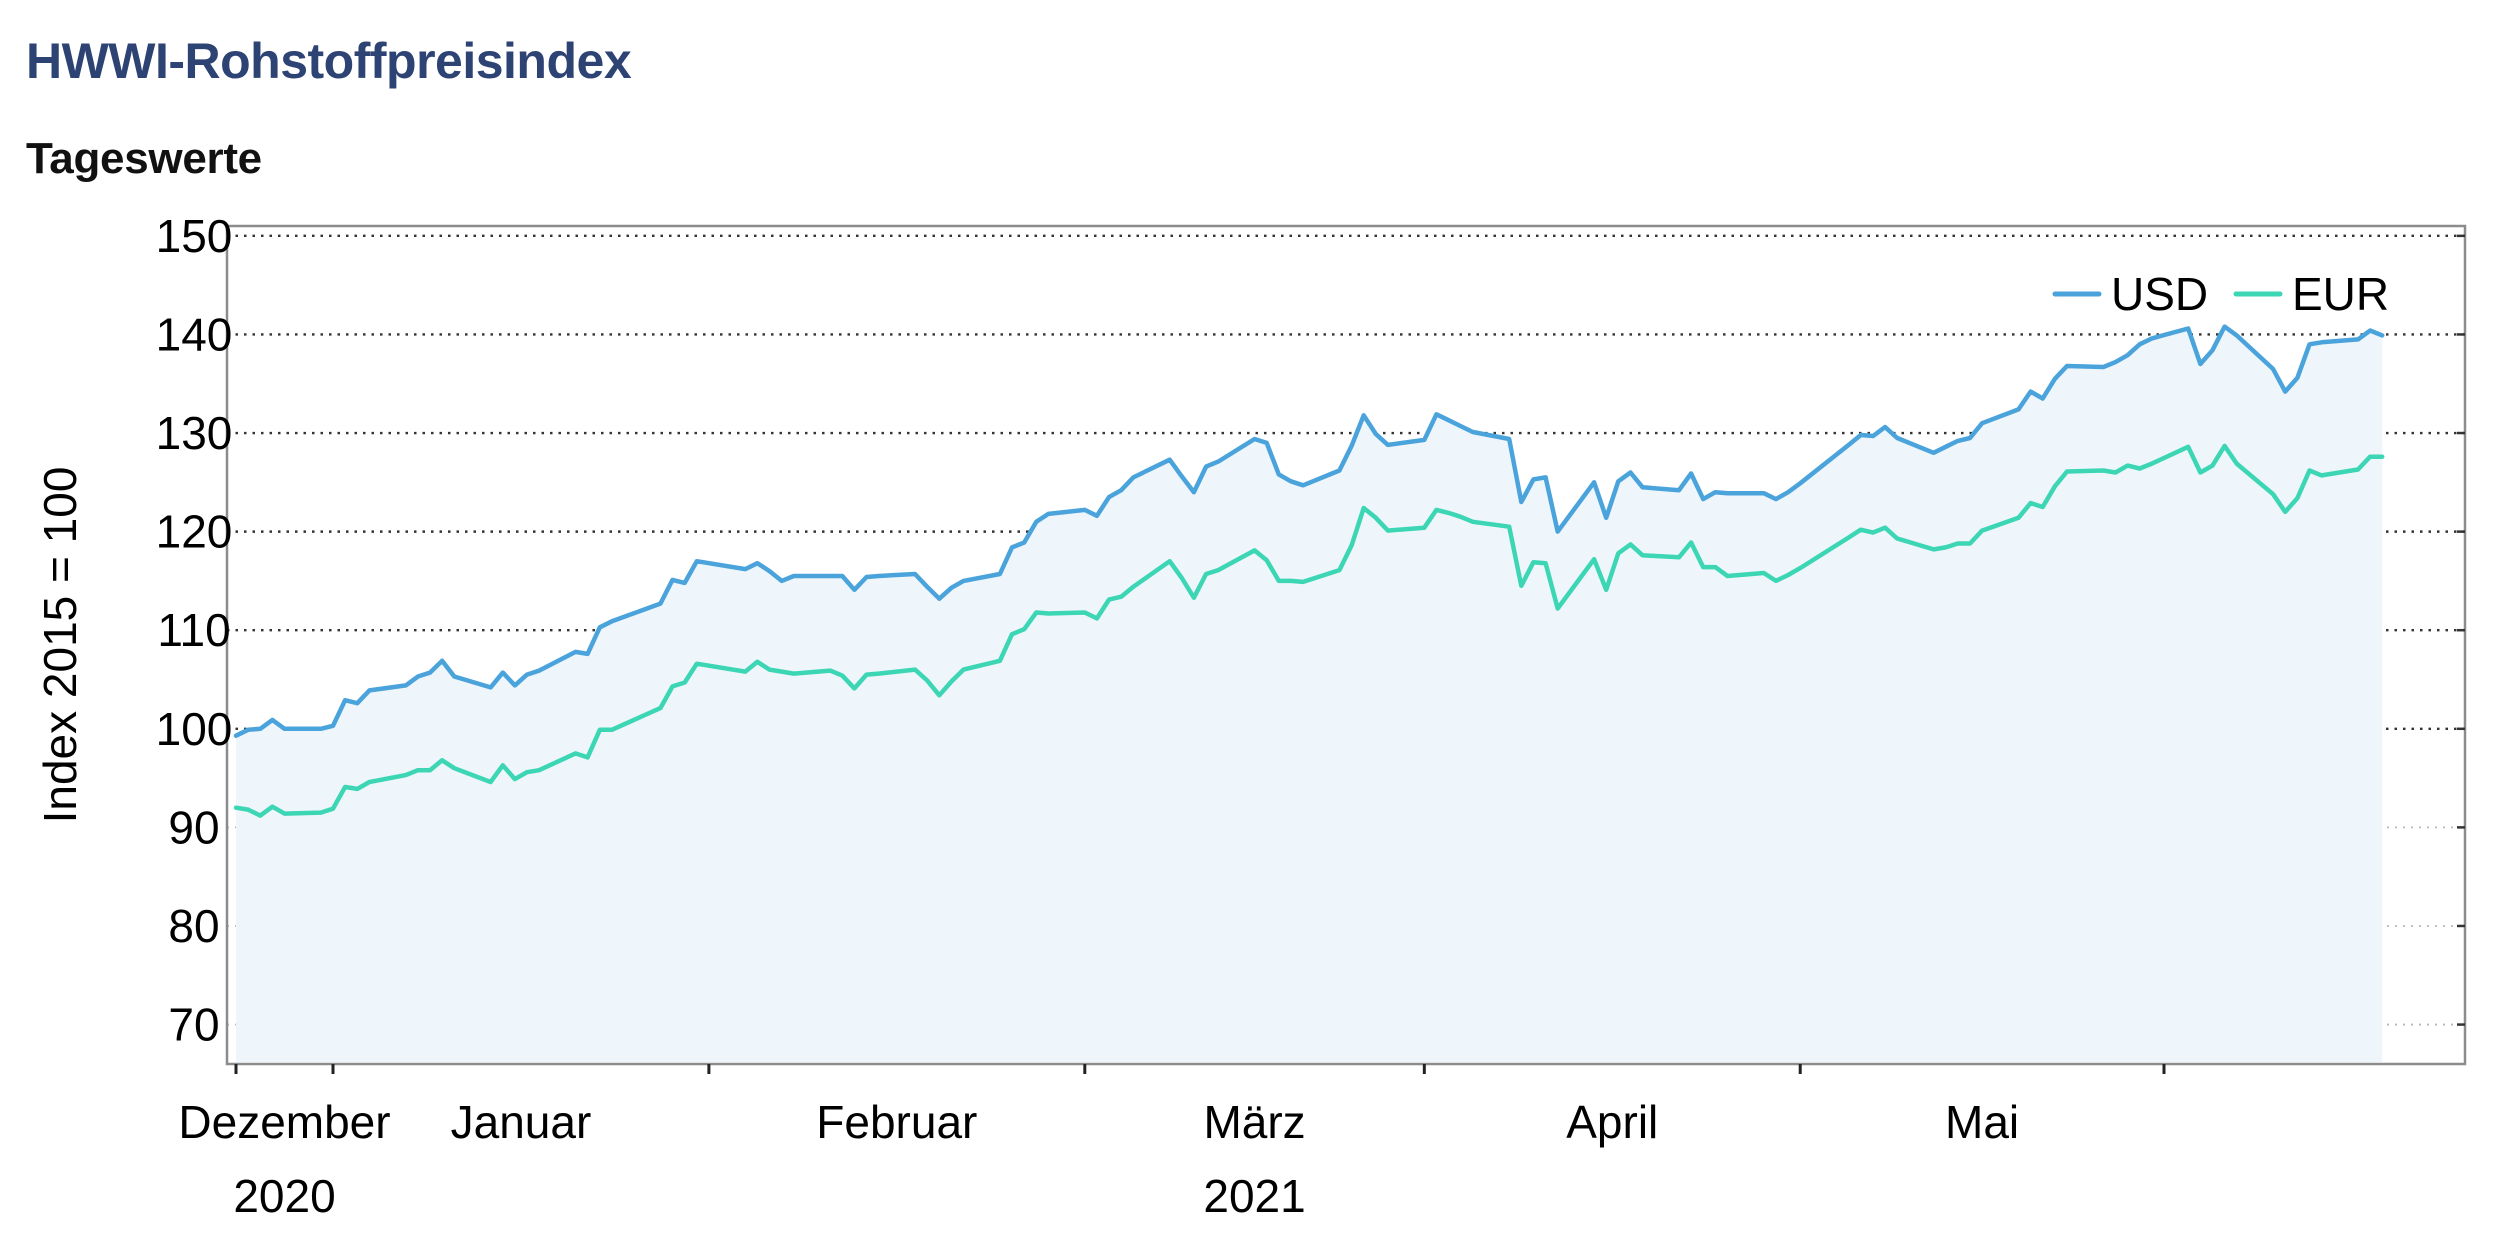  I want to click on x-tick-label: Januar, so click(521, 1122).